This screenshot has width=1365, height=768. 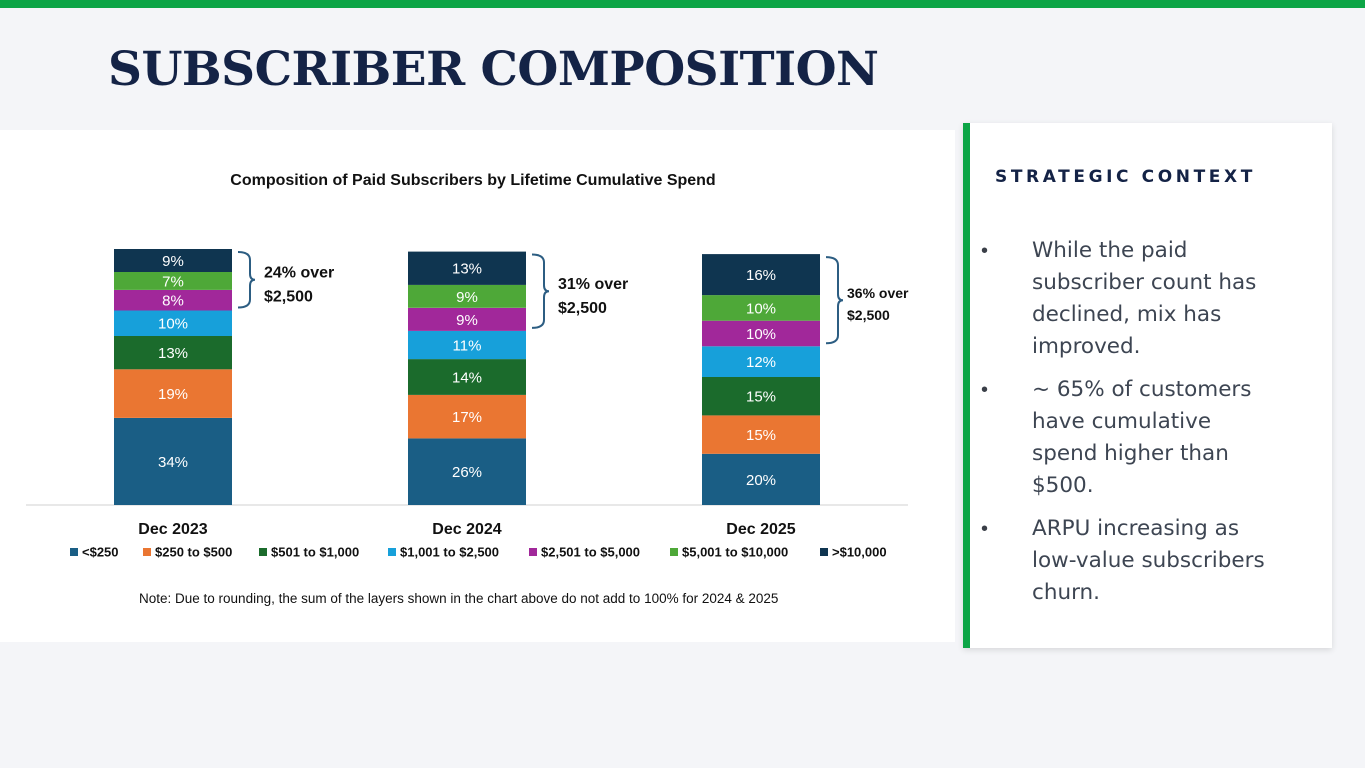 I want to click on data-label: 7%, so click(x=173, y=282).